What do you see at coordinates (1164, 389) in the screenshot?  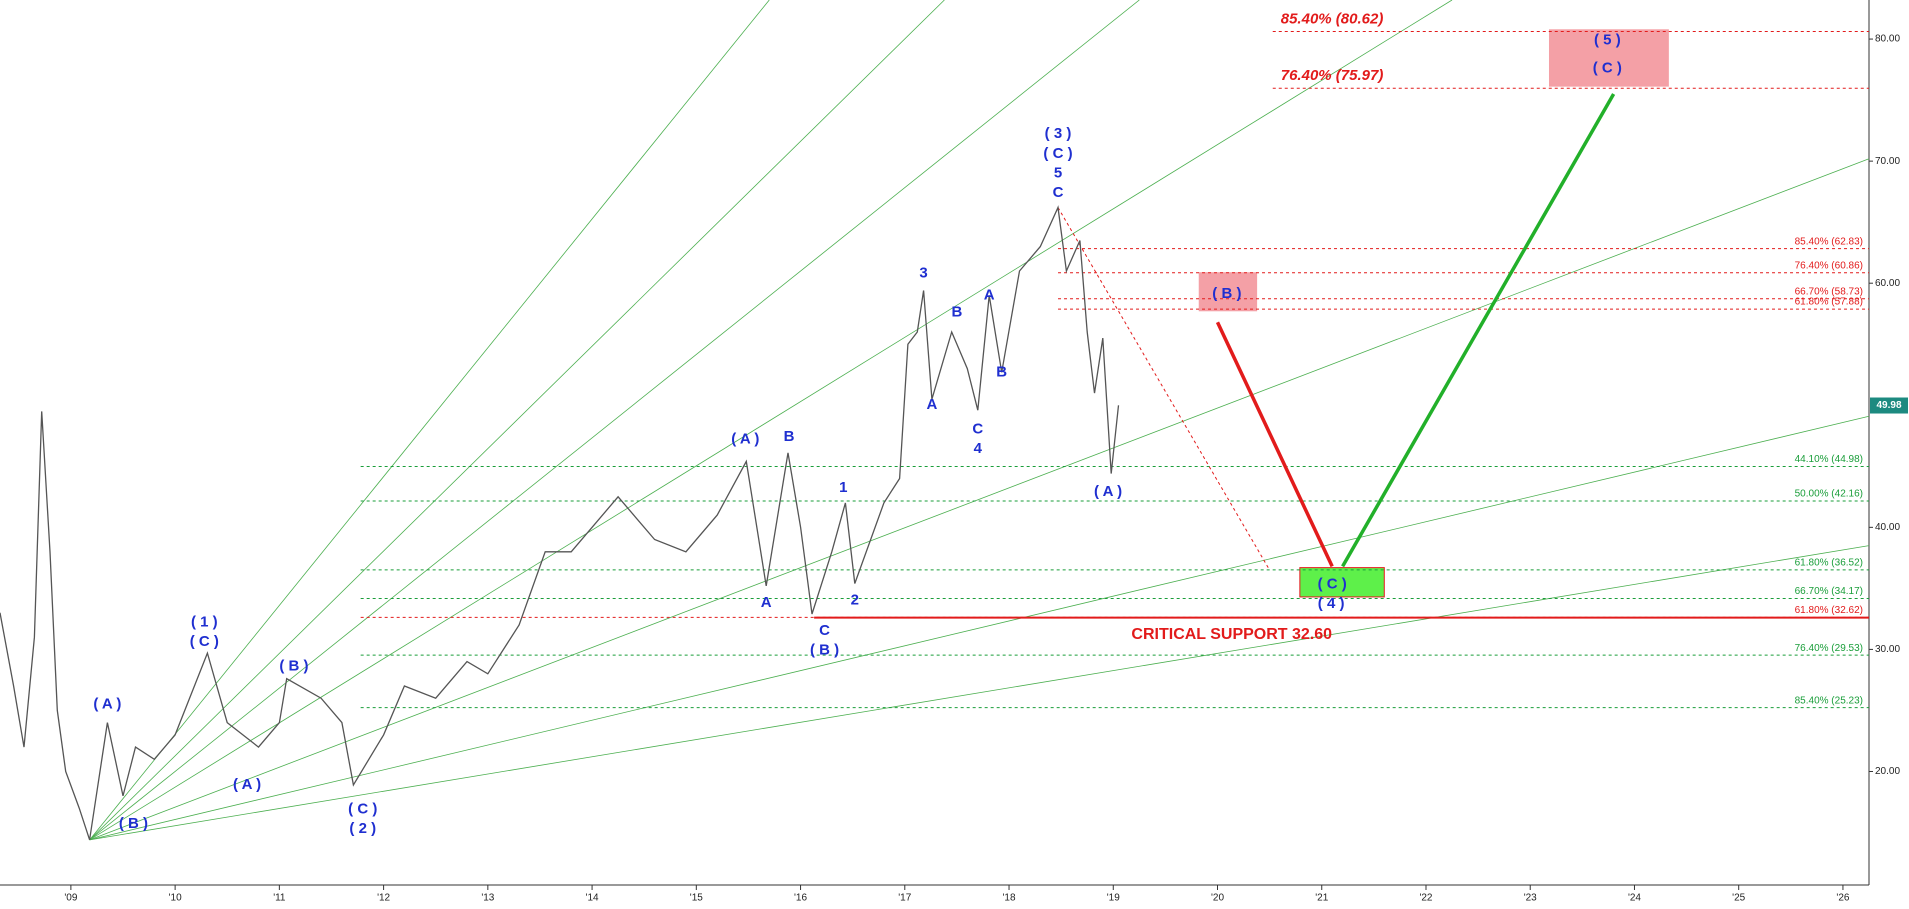 I see `projection-line` at bounding box center [1164, 389].